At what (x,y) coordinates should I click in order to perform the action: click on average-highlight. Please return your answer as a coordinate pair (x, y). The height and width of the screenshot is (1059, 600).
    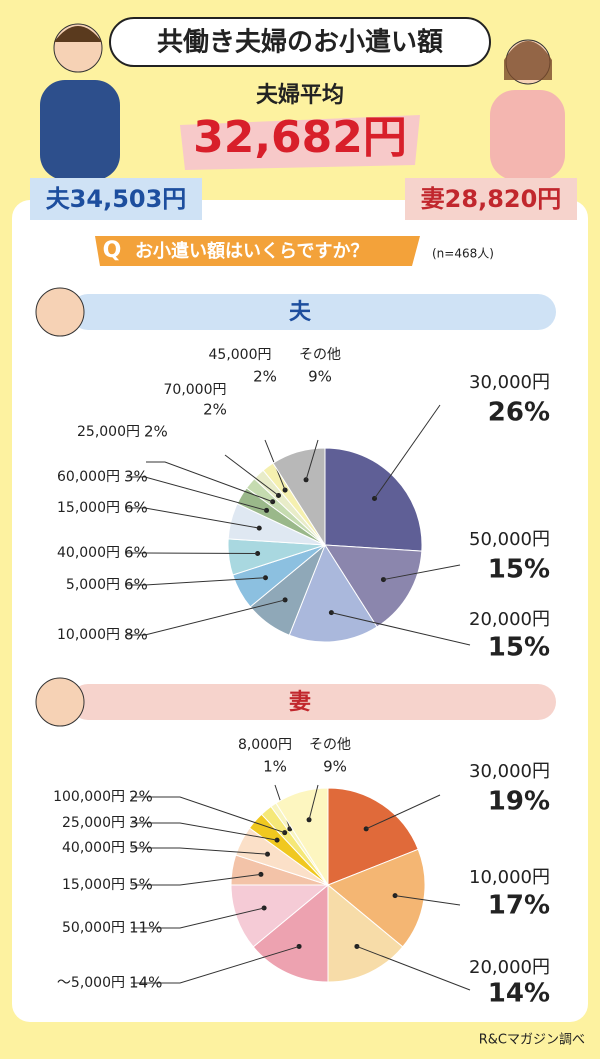
    Looking at the image, I should click on (300, 142).